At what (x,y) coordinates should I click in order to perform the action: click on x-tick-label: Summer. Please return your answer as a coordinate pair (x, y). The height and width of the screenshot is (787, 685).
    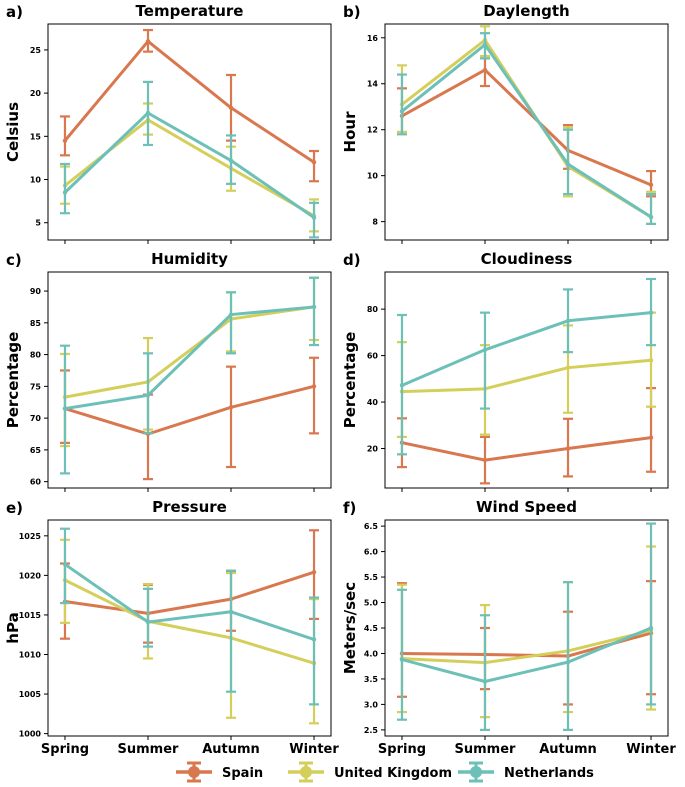
    Looking at the image, I should click on (149, 749).